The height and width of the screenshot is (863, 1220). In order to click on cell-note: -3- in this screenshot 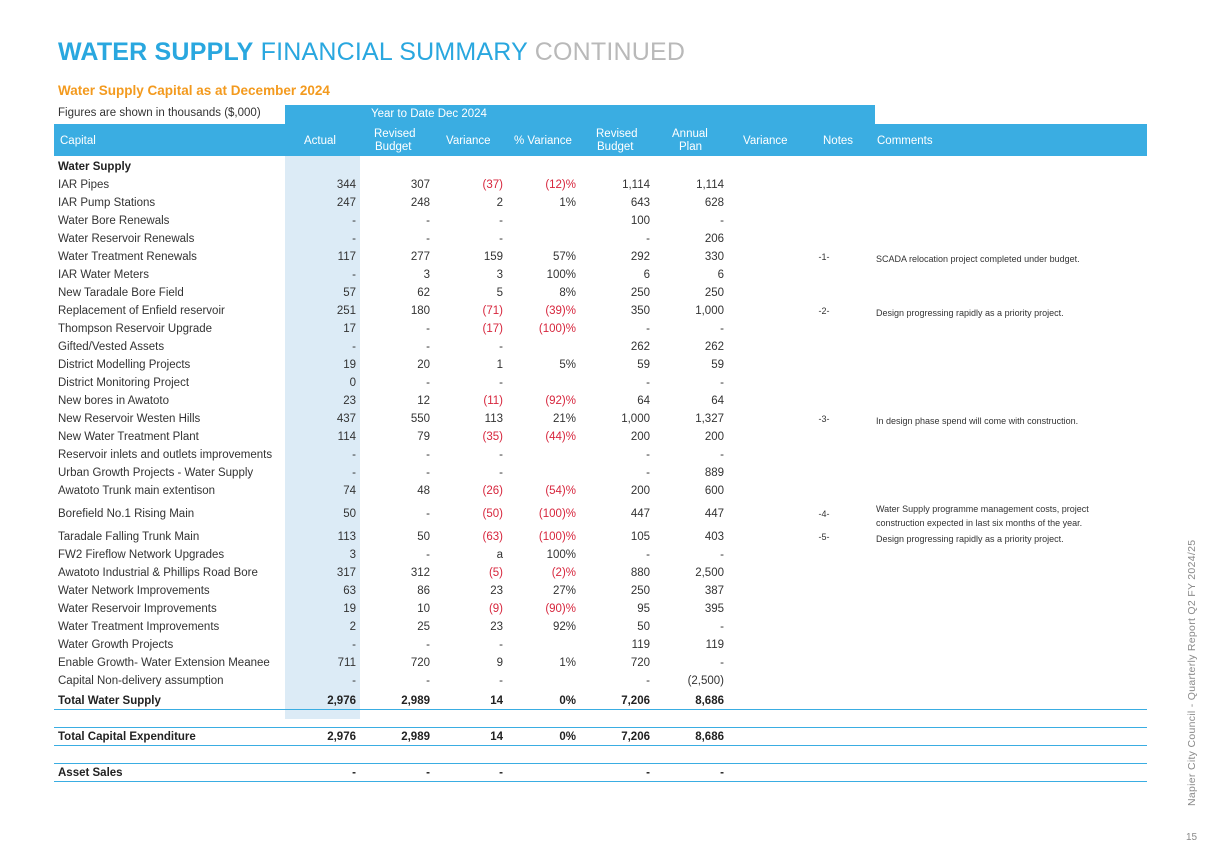, I will do `click(824, 419)`.